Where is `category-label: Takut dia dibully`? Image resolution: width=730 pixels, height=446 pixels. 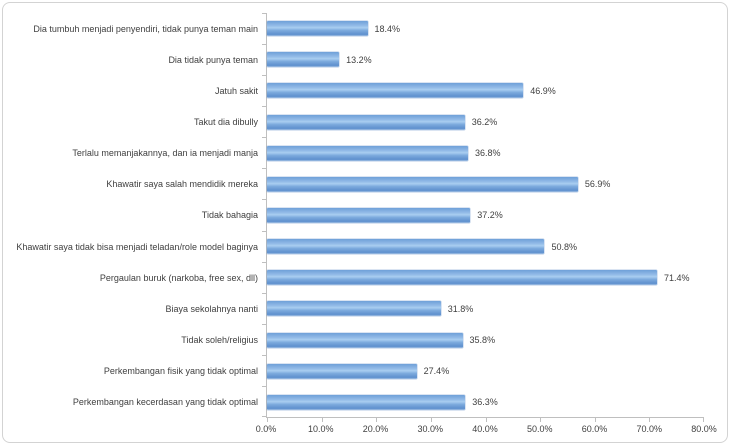 category-label: Takut dia dibully is located at coordinates (225, 122).